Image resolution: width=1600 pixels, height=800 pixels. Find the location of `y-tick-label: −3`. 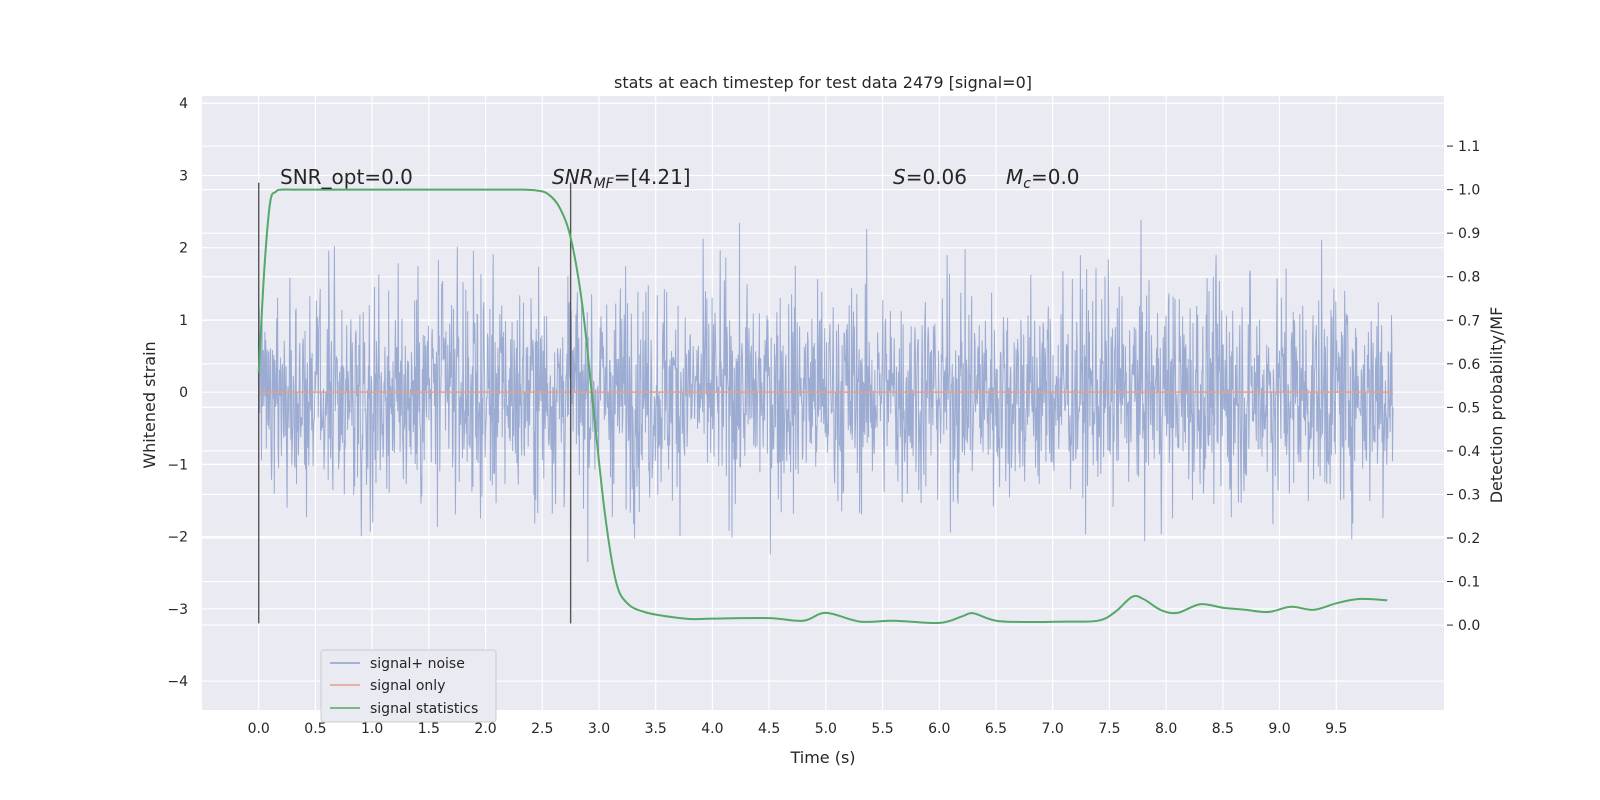

y-tick-label: −3 is located at coordinates (177, 610).